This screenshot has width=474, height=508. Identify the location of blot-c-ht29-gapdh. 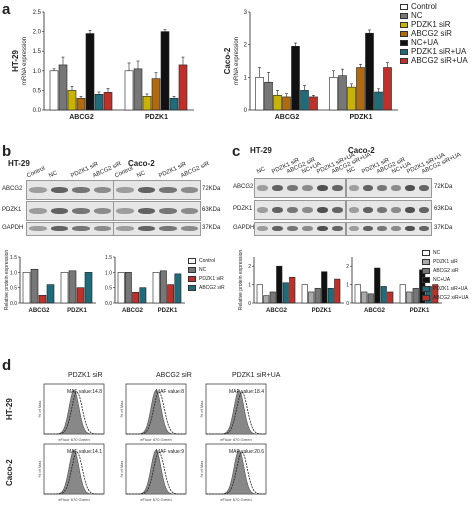
(300, 229).